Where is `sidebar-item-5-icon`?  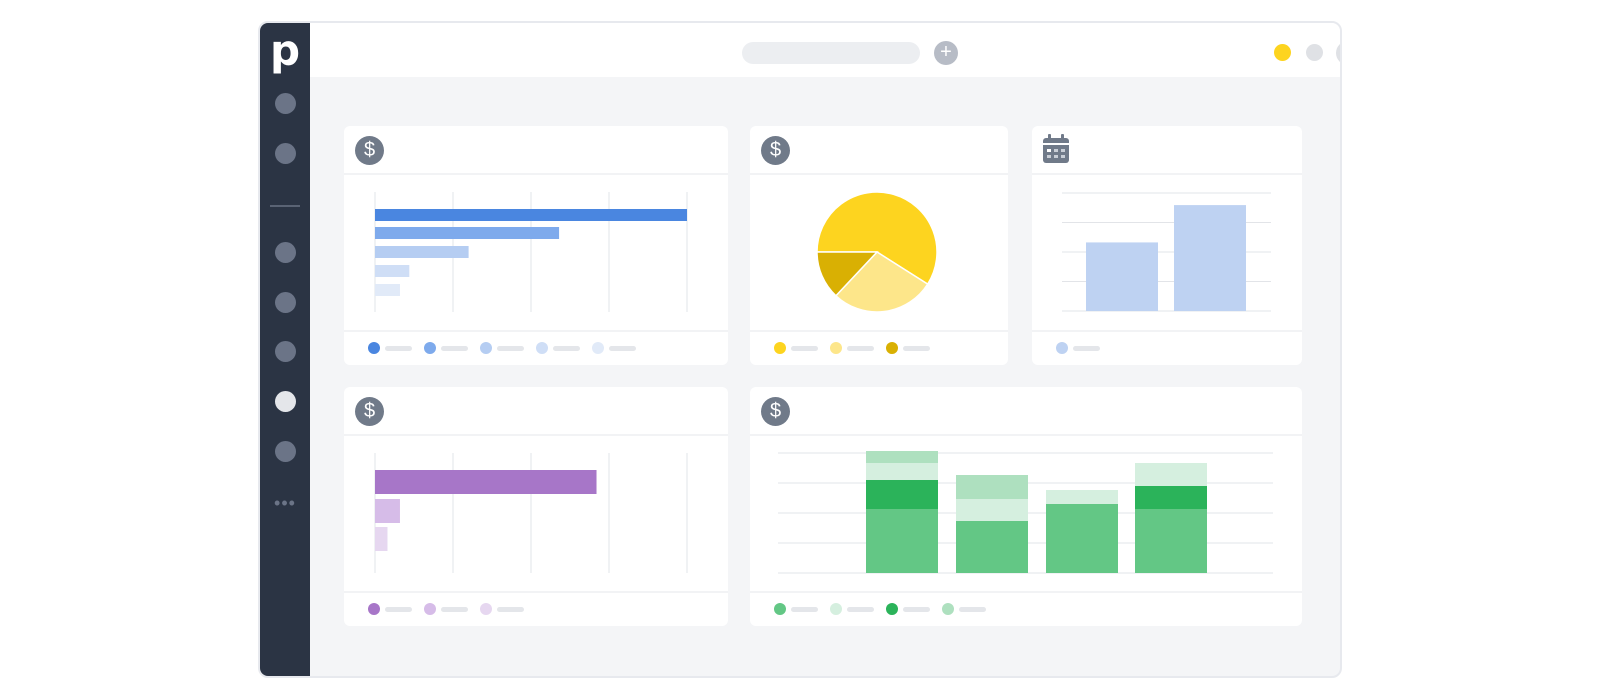 sidebar-item-5-icon is located at coordinates (285, 351).